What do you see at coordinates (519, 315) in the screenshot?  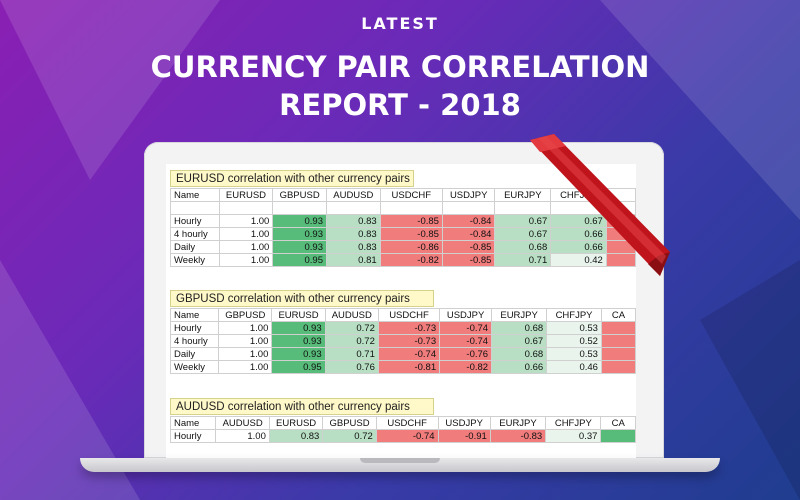 I see `column-header: EURJPY` at bounding box center [519, 315].